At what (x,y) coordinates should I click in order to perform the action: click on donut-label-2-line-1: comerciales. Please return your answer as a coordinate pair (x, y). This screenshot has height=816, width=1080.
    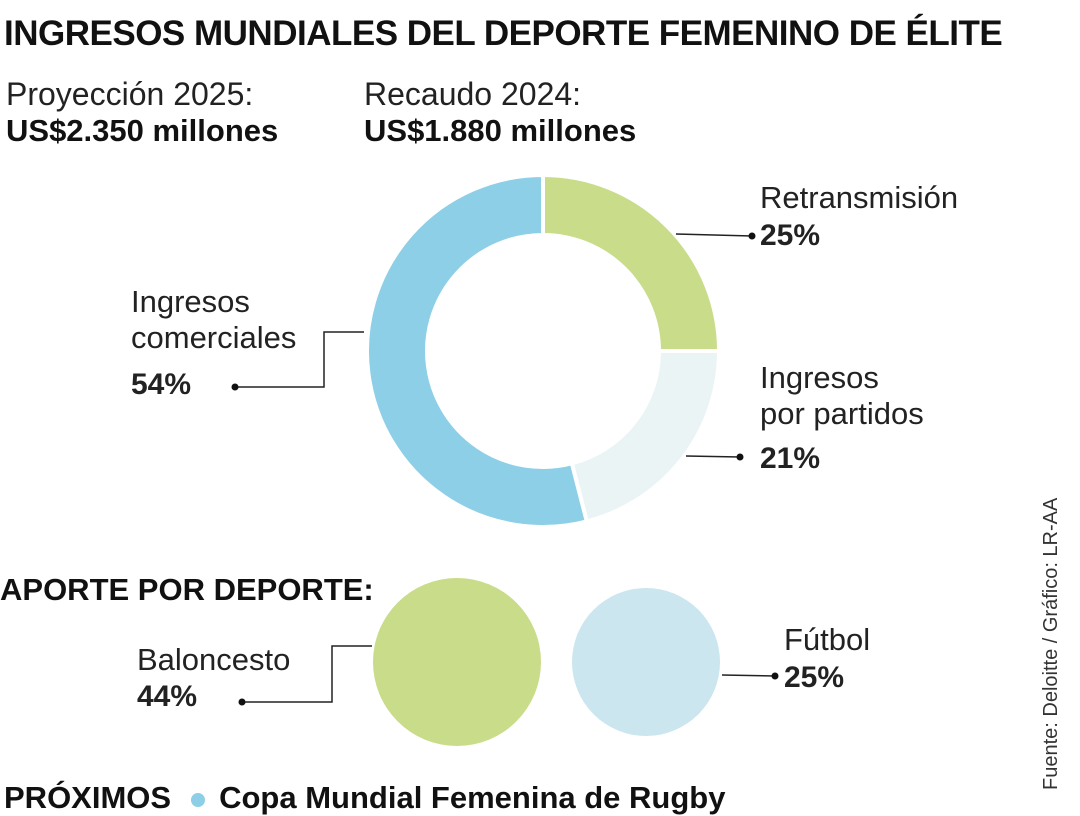
    Looking at the image, I should click on (213, 337).